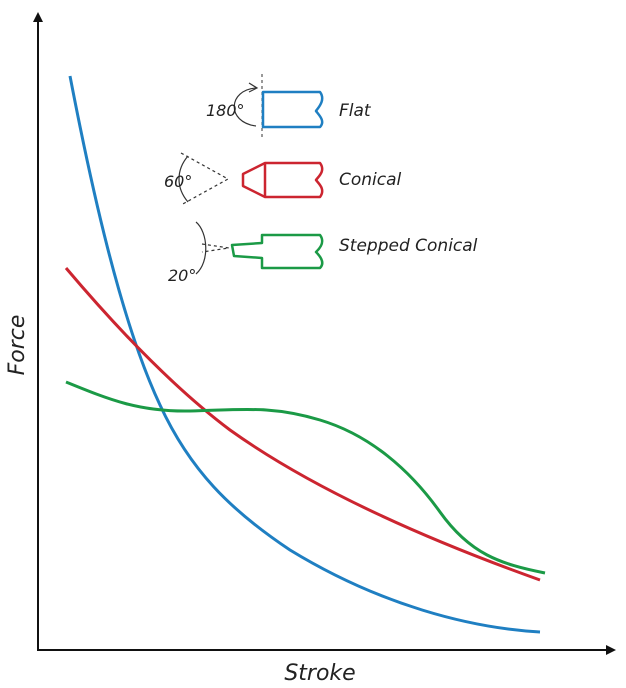 This screenshot has width=626, height=688. I want to click on legend-stepped: 20° Stepped Conical, so click(323, 253).